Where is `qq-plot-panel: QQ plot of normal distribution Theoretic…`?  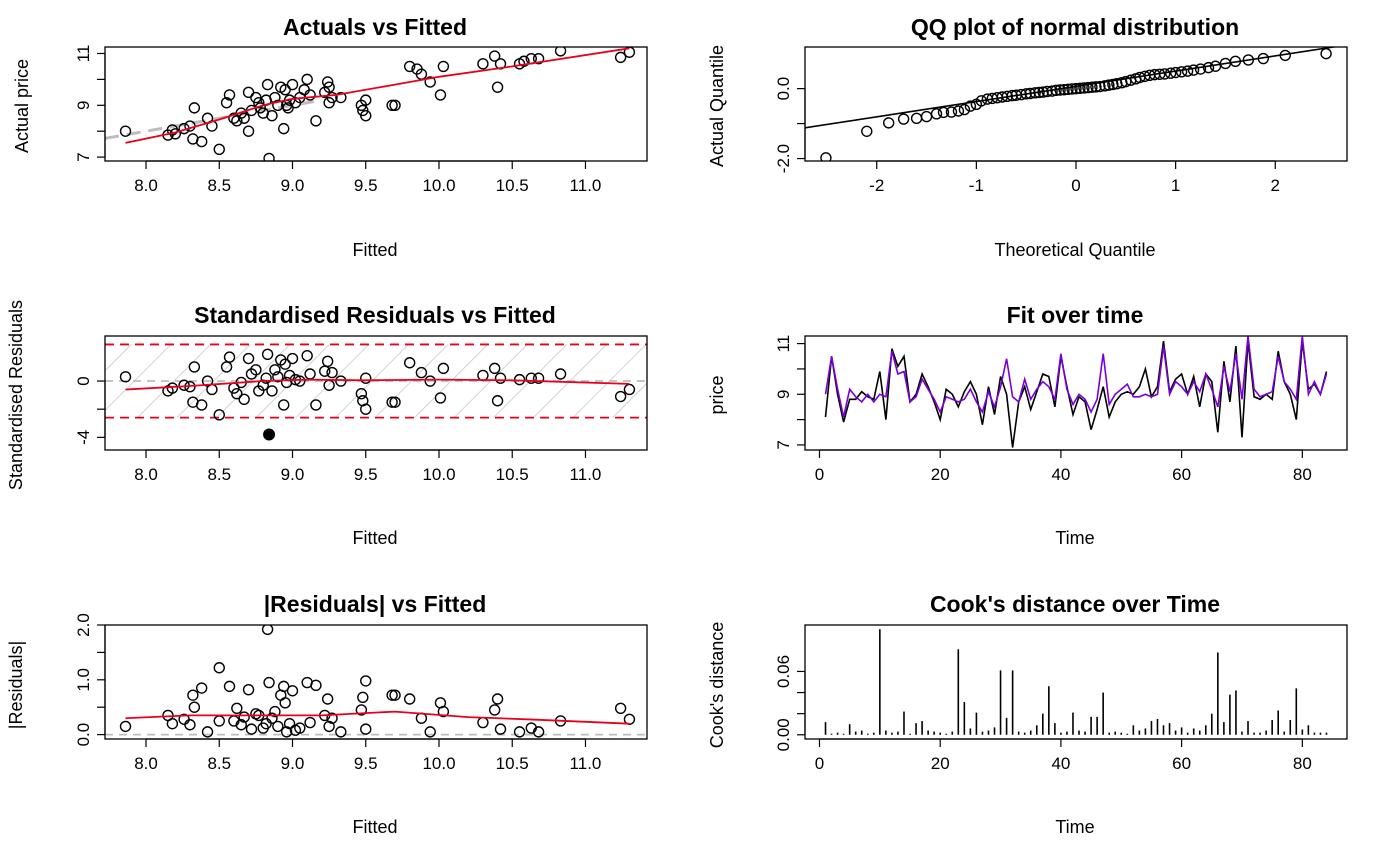
qq-plot-panel: QQ plot of normal distribution Theoretic… is located at coordinates (1027, 137).